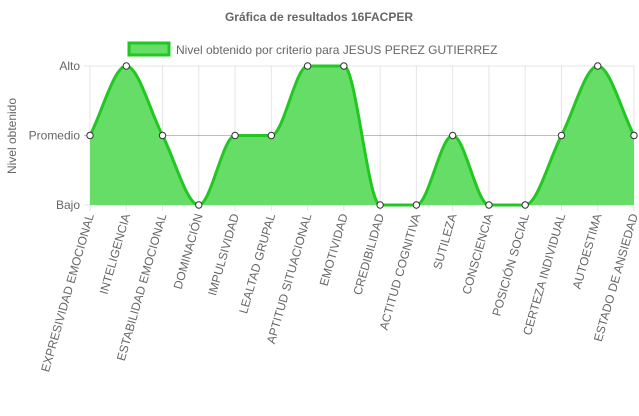 The height and width of the screenshot is (416, 639). Describe the element at coordinates (149, 49) in the screenshot. I see `legend-swatch` at that location.